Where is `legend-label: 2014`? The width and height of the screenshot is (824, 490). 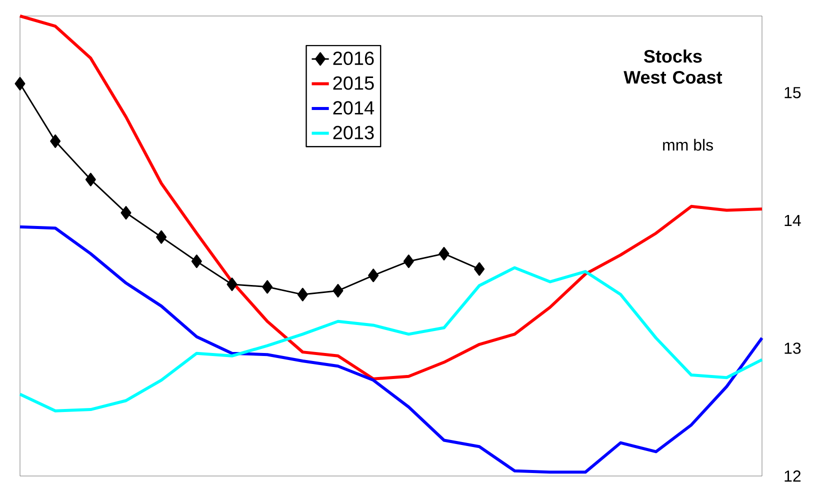
legend-label: 2014 is located at coordinates (353, 108).